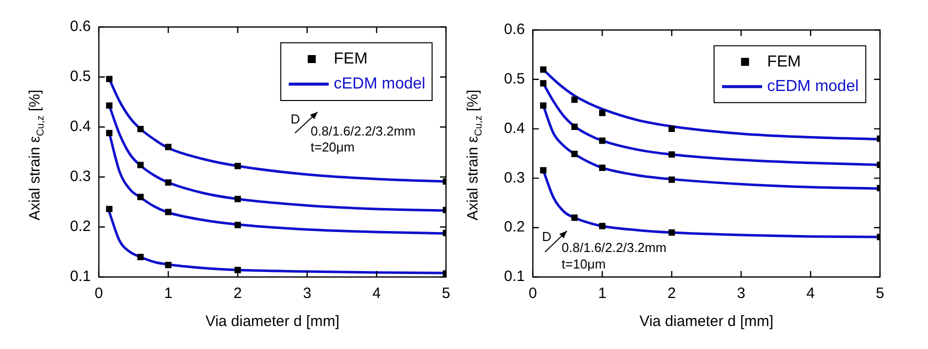 Image resolution: width=928 pixels, height=349 pixels. What do you see at coordinates (332, 146) in the screenshot?
I see `annotation: t=20μm` at bounding box center [332, 146].